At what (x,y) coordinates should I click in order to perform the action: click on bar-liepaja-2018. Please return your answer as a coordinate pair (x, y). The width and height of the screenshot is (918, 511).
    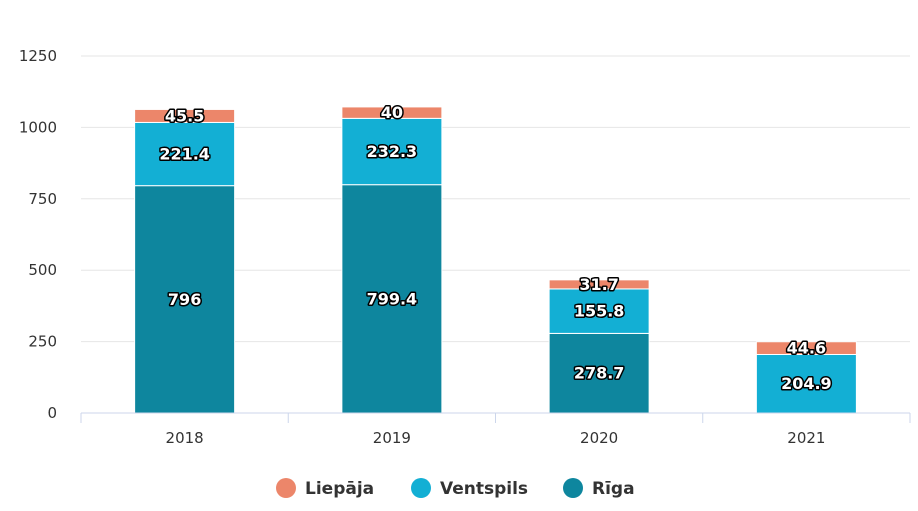
    Looking at the image, I should click on (185, 115).